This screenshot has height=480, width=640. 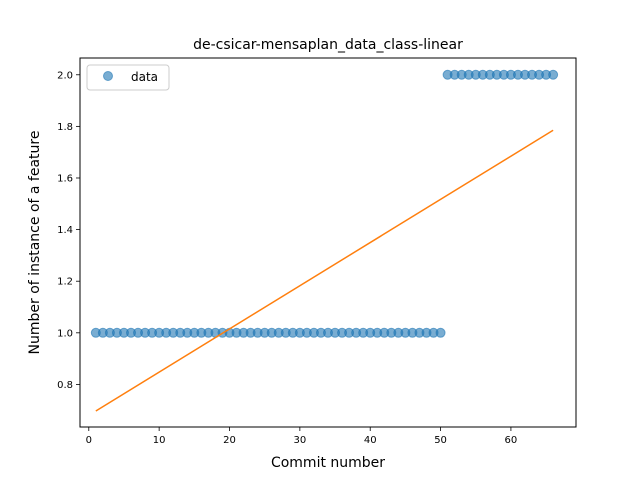 What do you see at coordinates (65, 75) in the screenshot?
I see `y-tick-label: 2.0` at bounding box center [65, 75].